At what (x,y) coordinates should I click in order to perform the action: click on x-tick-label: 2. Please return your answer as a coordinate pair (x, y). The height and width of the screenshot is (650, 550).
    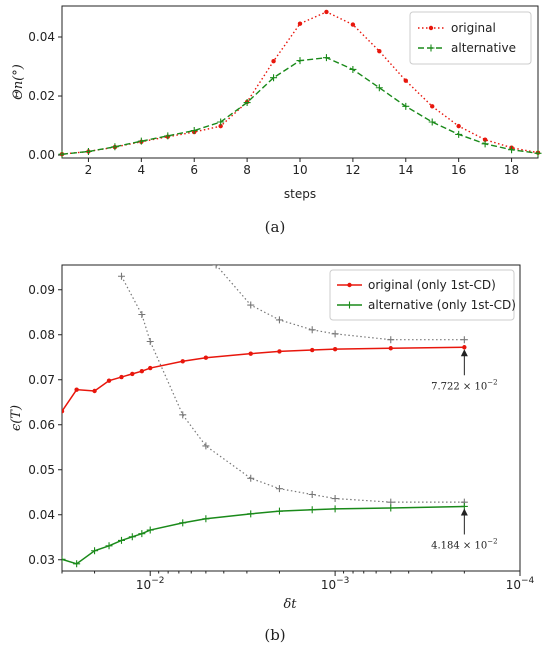
    Looking at the image, I should click on (89, 170).